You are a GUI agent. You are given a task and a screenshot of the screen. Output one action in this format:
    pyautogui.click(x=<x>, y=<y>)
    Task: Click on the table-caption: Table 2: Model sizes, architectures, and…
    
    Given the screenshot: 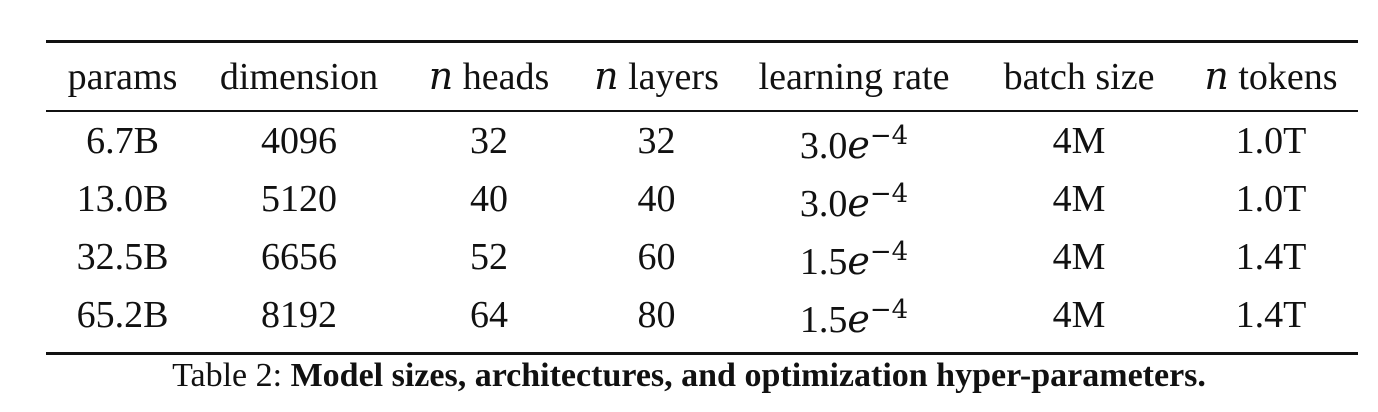 What is the action you would take?
    pyautogui.click(x=689, y=376)
    